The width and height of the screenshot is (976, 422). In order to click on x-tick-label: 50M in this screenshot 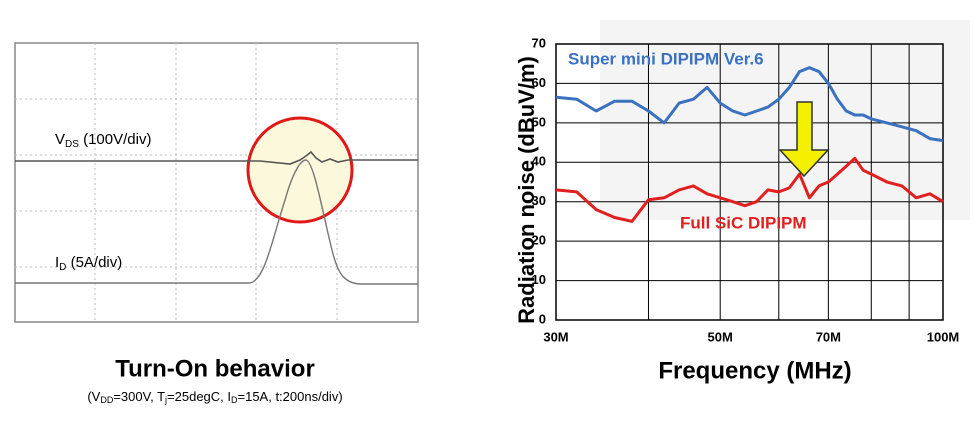, I will do `click(720, 336)`.